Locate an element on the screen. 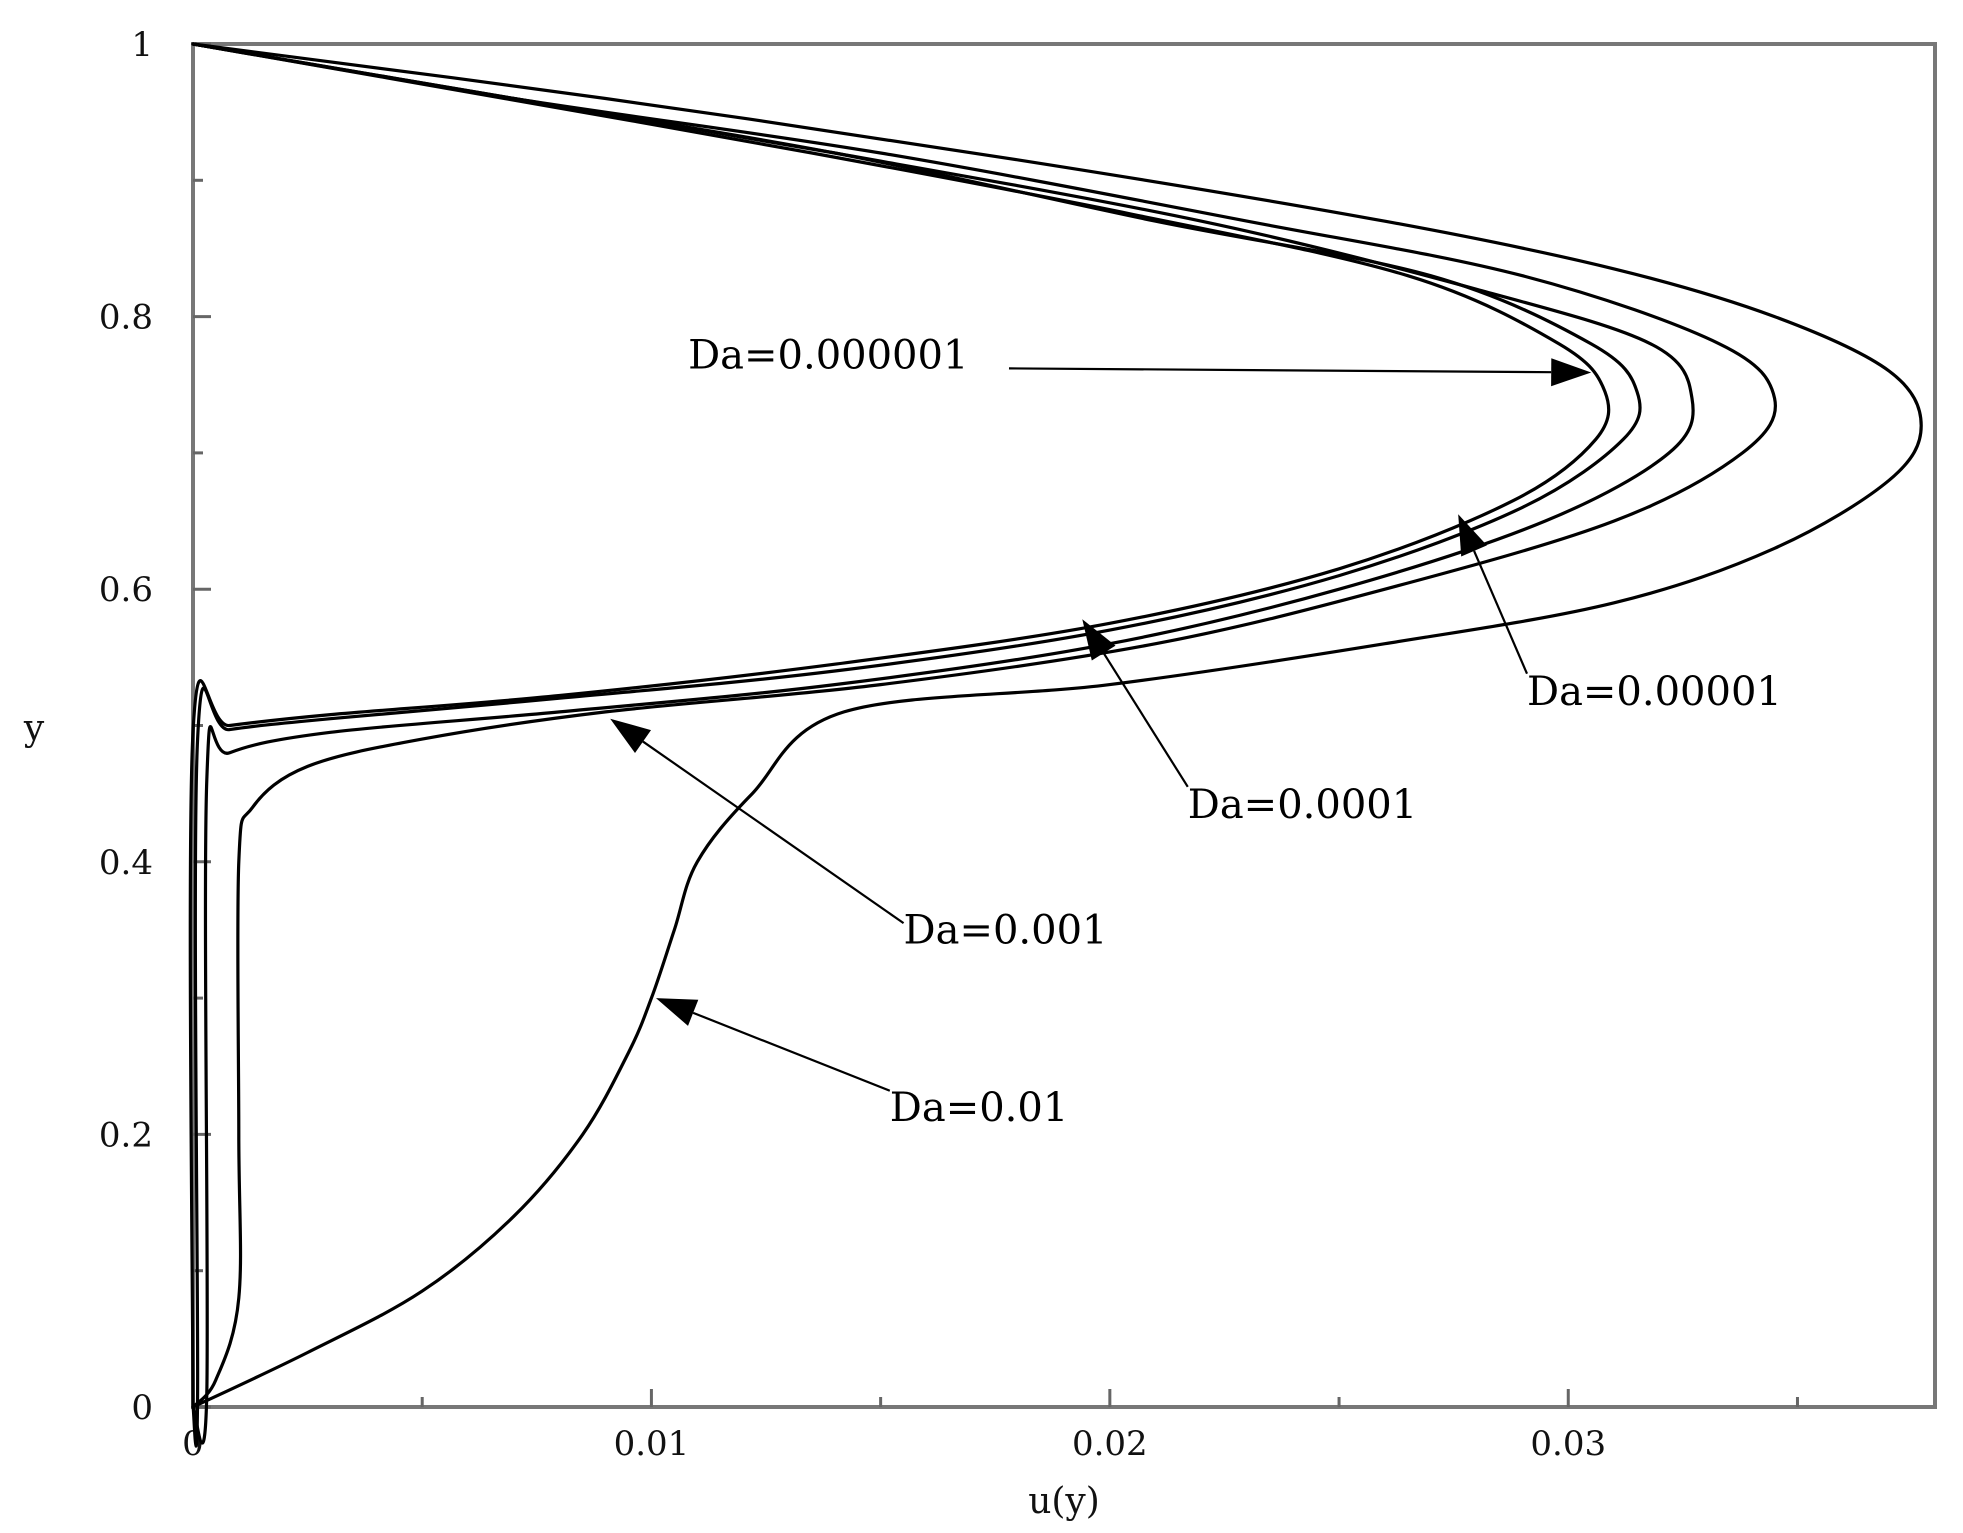 The width and height of the screenshot is (1963, 1533). y-tick-label: 0.8 is located at coordinates (126, 318).